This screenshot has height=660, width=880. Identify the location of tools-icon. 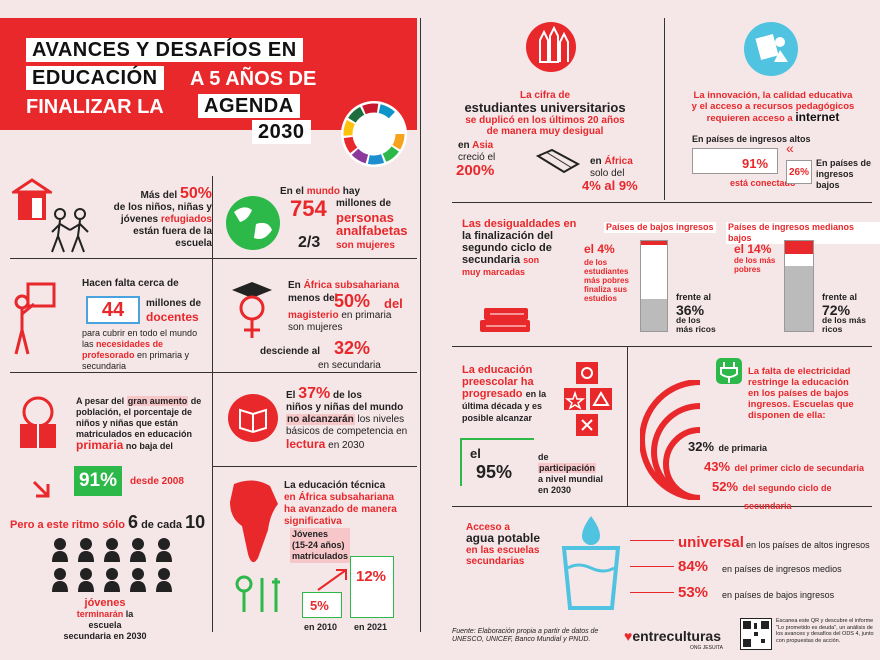
(257, 593).